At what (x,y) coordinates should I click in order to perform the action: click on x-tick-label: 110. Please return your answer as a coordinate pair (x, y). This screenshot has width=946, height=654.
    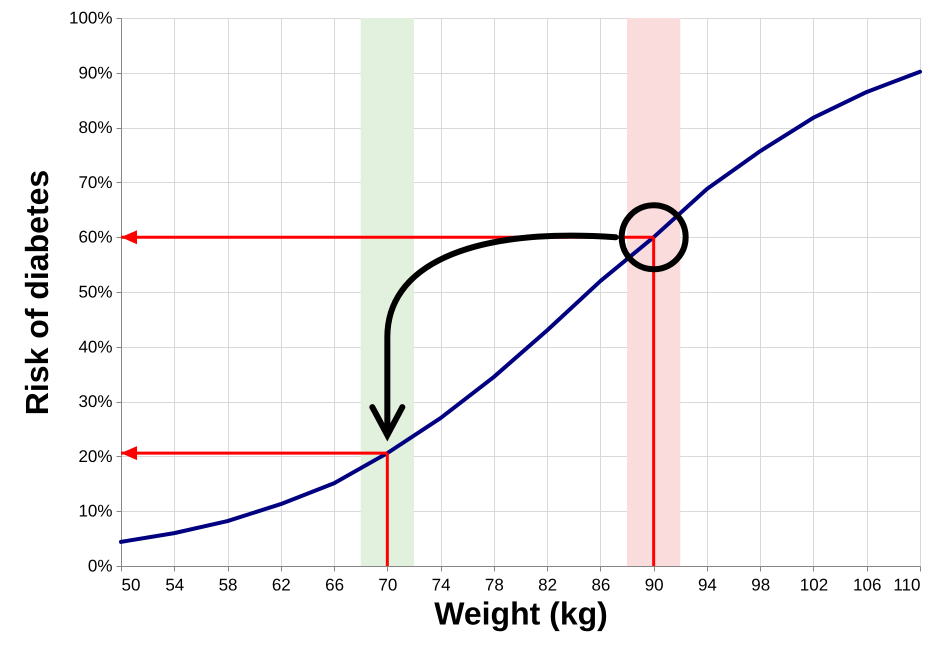
    Looking at the image, I should click on (906, 585).